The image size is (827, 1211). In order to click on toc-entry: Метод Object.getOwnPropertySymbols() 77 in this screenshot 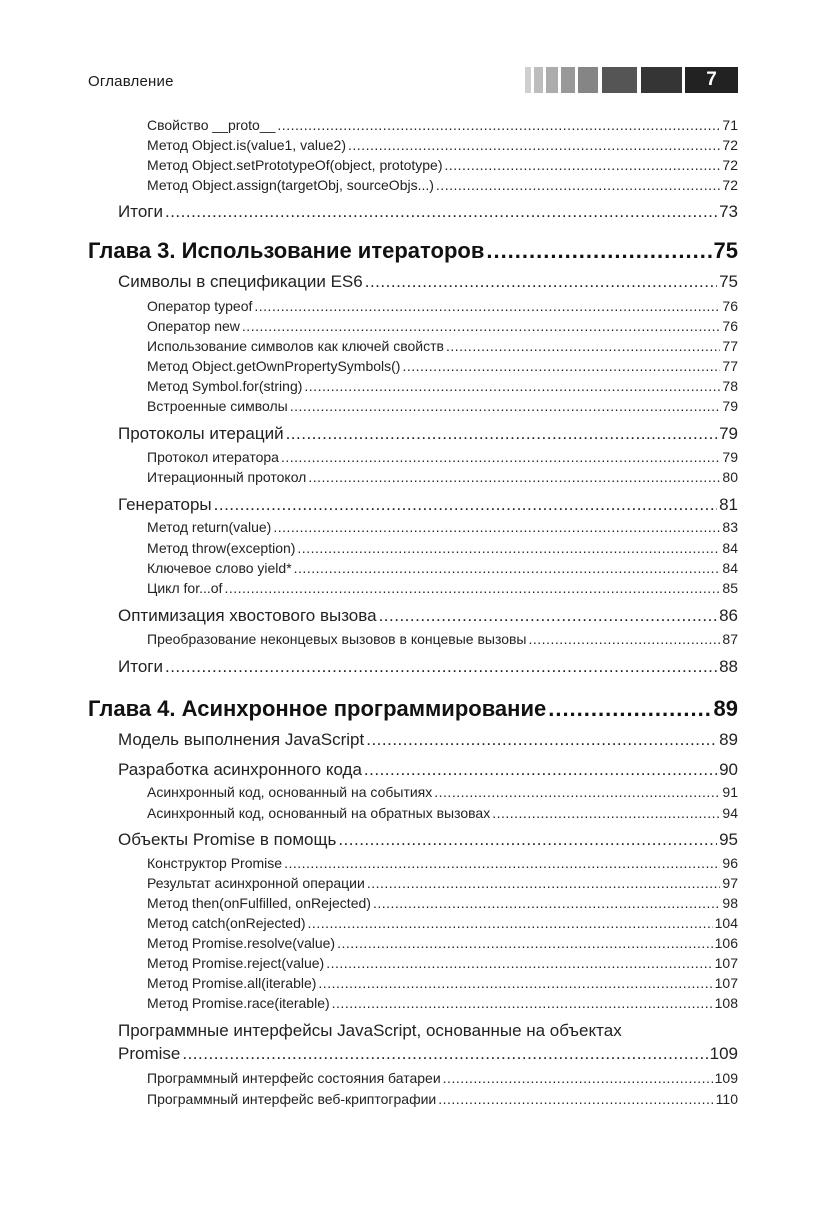, I will do `click(442, 366)`.